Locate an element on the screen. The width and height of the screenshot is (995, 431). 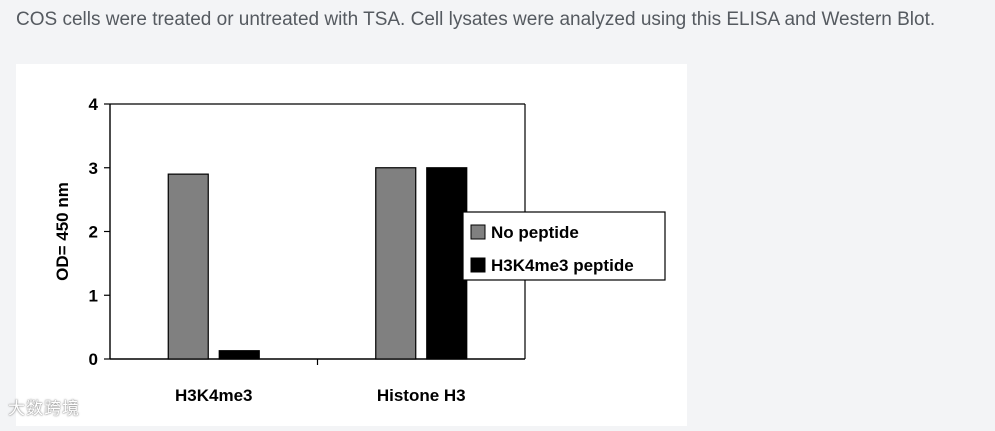
y-axis-title: OD= 450 nm is located at coordinates (62, 231).